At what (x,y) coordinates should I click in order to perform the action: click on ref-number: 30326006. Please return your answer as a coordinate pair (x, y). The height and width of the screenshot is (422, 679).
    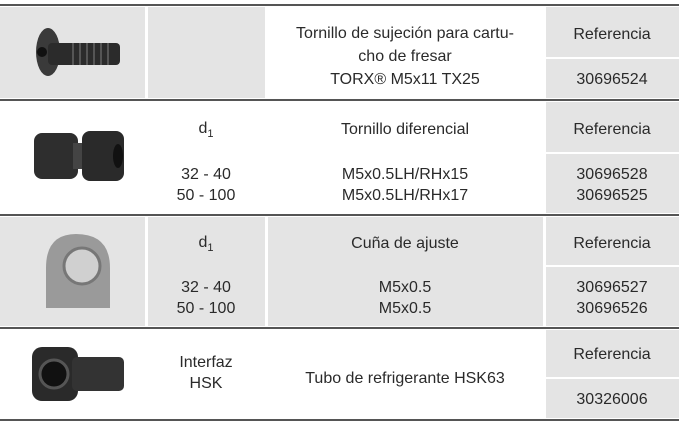
    Looking at the image, I should click on (612, 399).